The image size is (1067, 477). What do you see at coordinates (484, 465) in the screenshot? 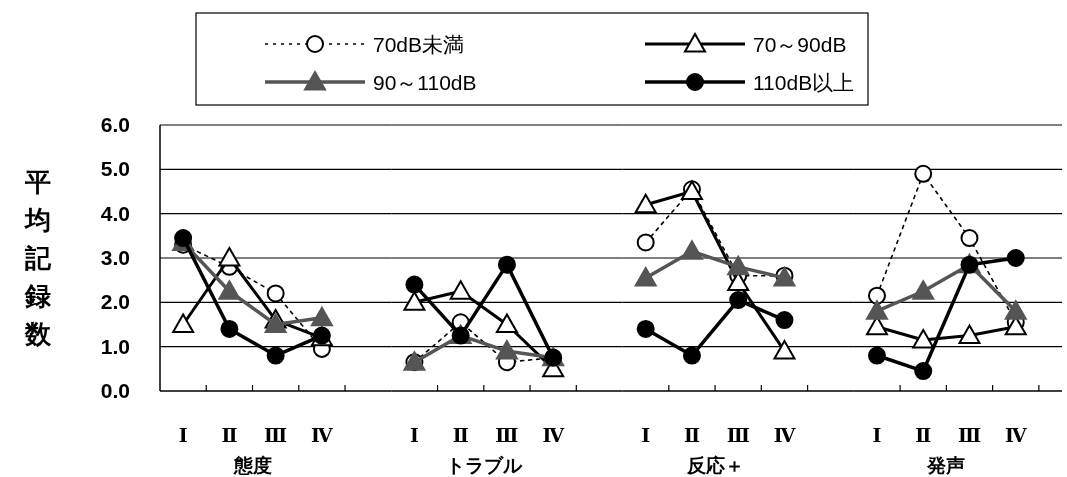
I see `x-axis-title: トラブル` at bounding box center [484, 465].